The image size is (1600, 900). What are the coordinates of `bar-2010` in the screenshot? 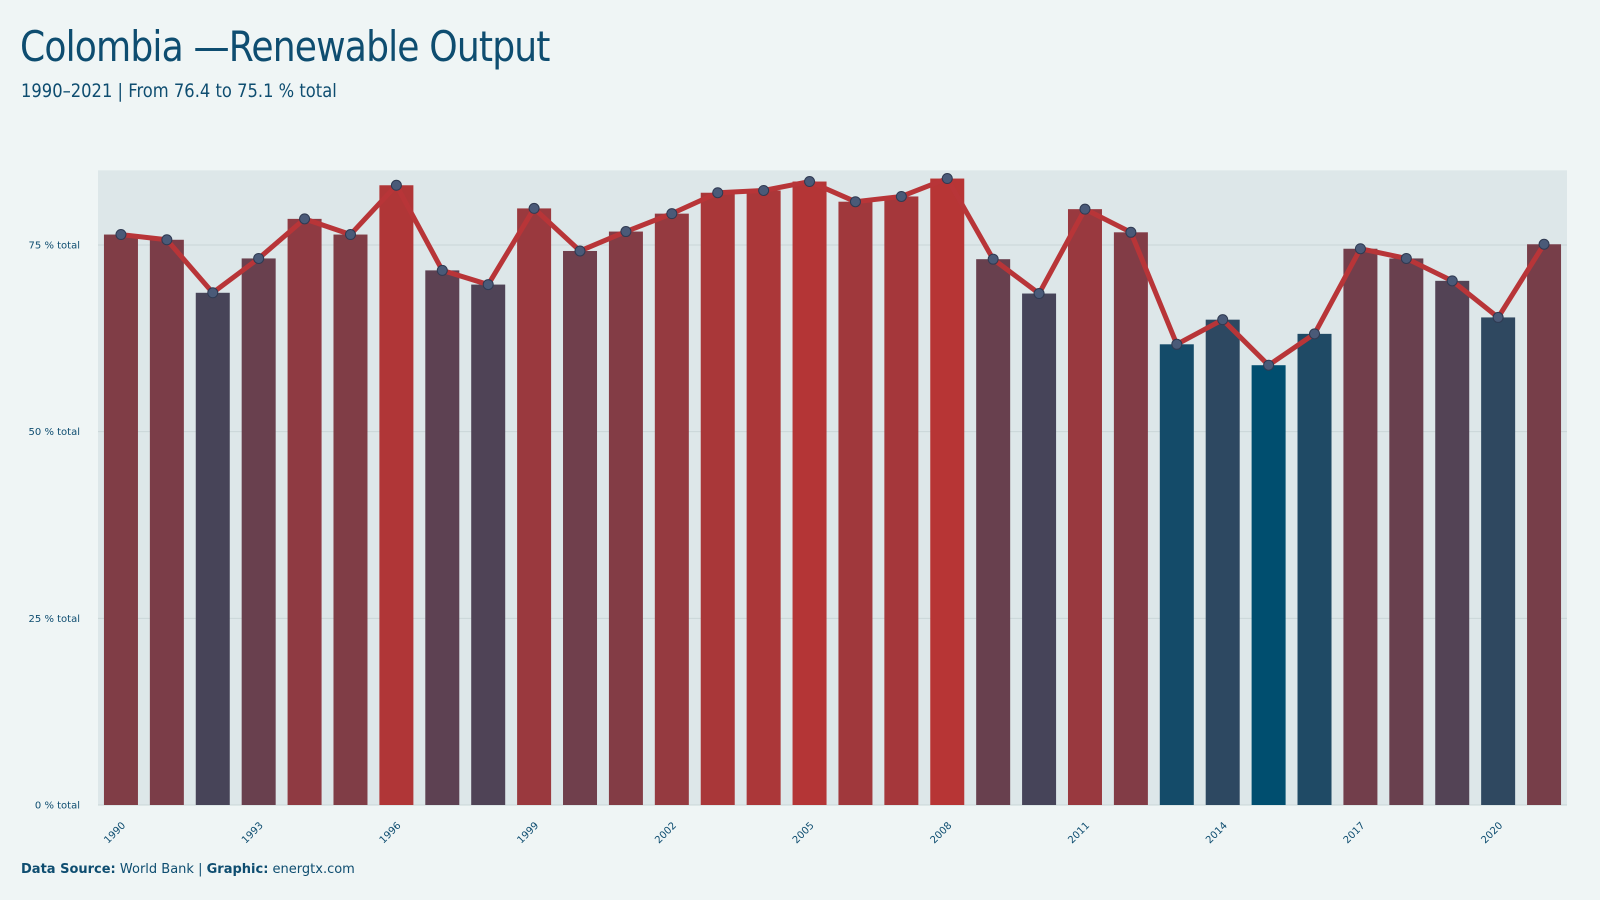 It's located at (1039, 549).